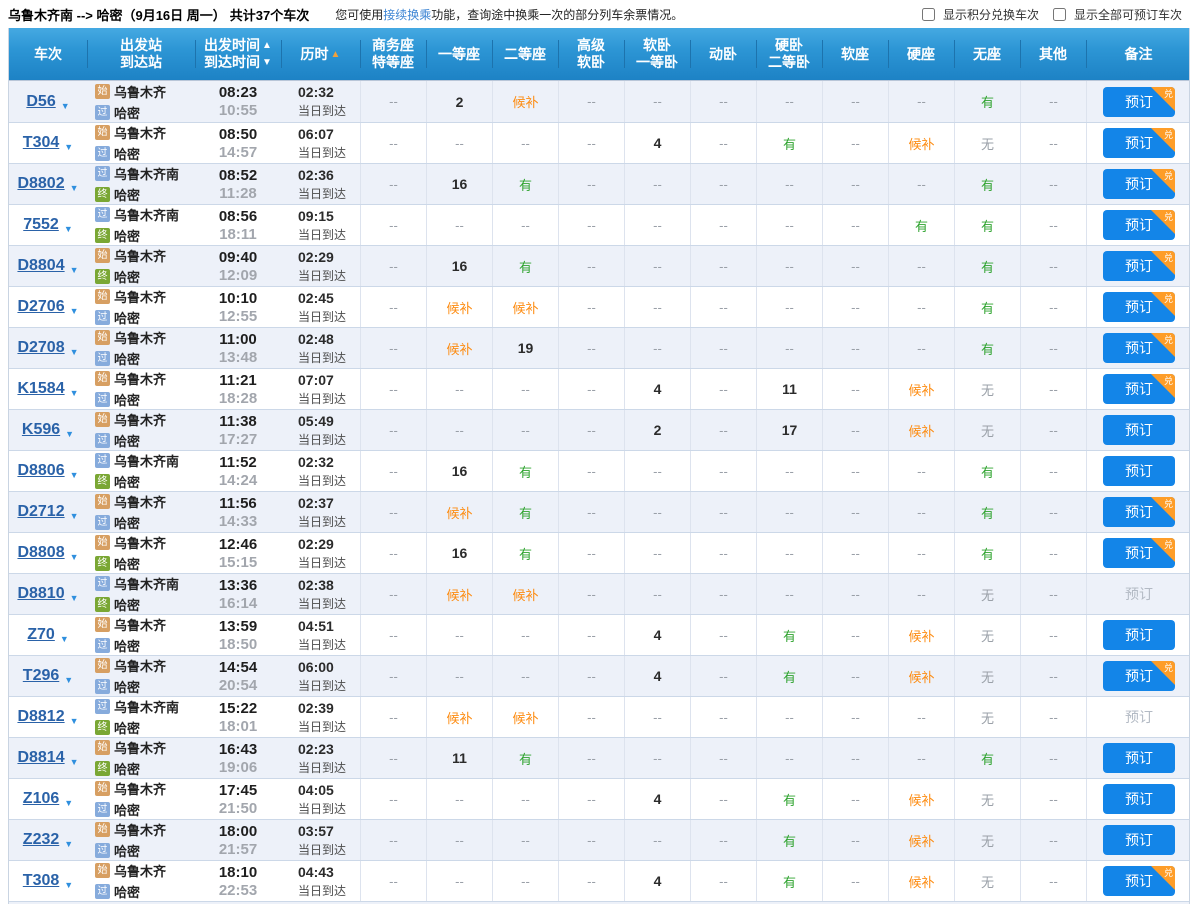 This screenshot has height=904, width=1198. What do you see at coordinates (723, 53) in the screenshot?
I see `header-text: 动卧` at bounding box center [723, 53].